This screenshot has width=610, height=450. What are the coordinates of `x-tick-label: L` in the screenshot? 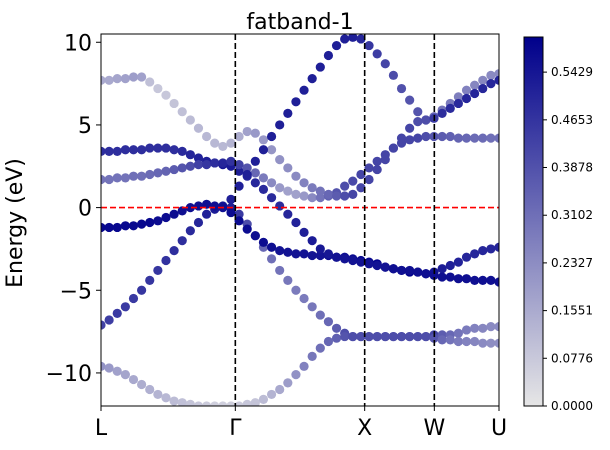 It's located at (101, 428).